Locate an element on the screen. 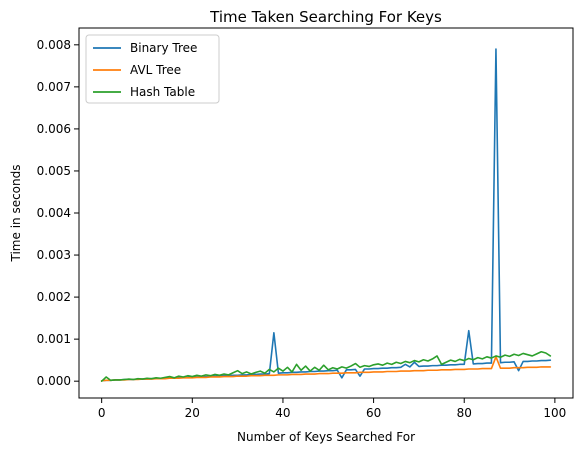  x-tick-label: 60 is located at coordinates (373, 413).